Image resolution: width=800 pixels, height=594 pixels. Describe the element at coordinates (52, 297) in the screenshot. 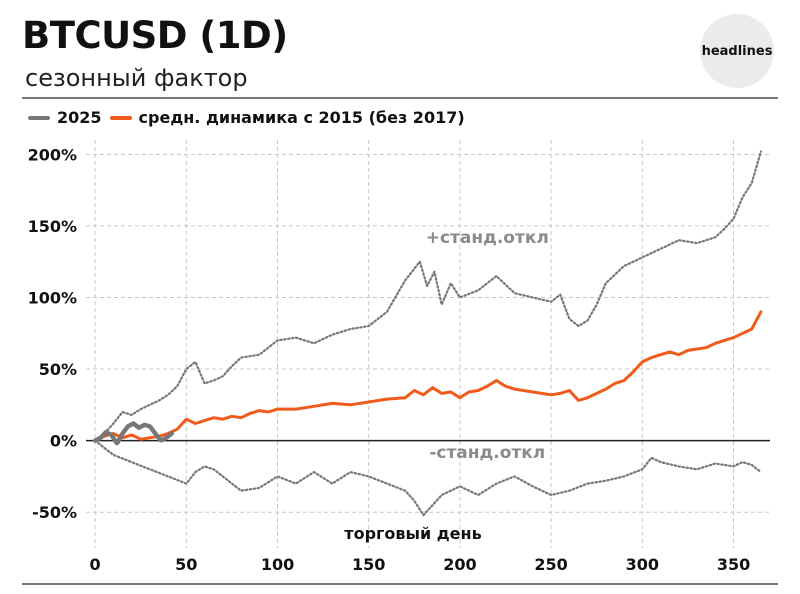

I see `y-tick-label: 100%` at that location.